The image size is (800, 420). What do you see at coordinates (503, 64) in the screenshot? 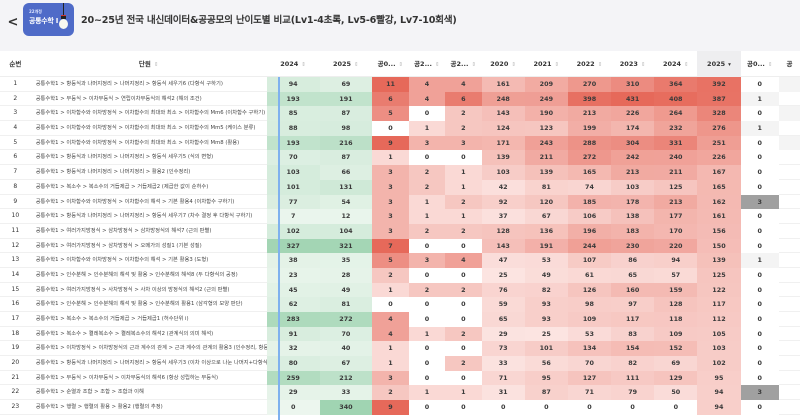
I see `column-header-7: 2020 ⇕` at bounding box center [503, 64].